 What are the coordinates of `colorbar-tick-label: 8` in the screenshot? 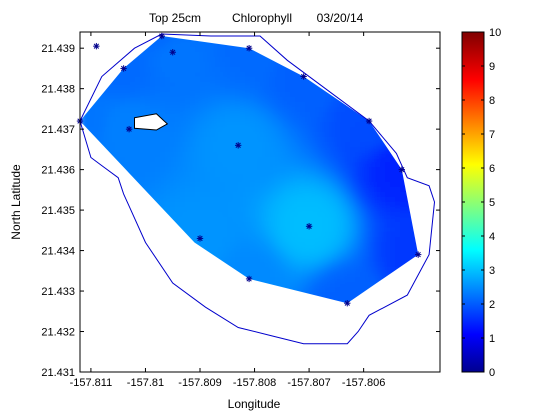 It's located at (492, 101).